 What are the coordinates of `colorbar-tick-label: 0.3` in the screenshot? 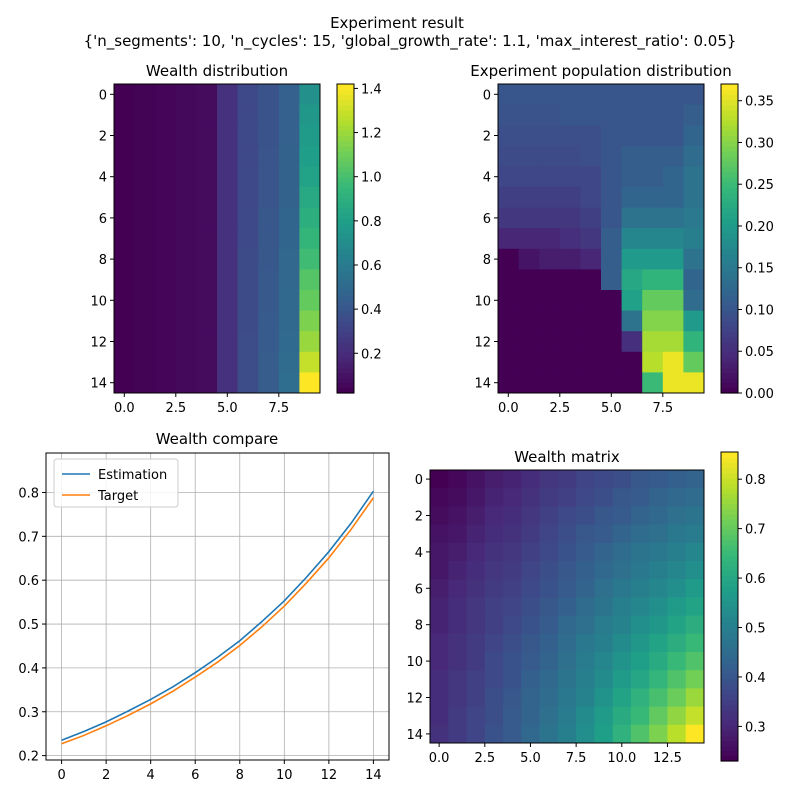 It's located at (755, 727).